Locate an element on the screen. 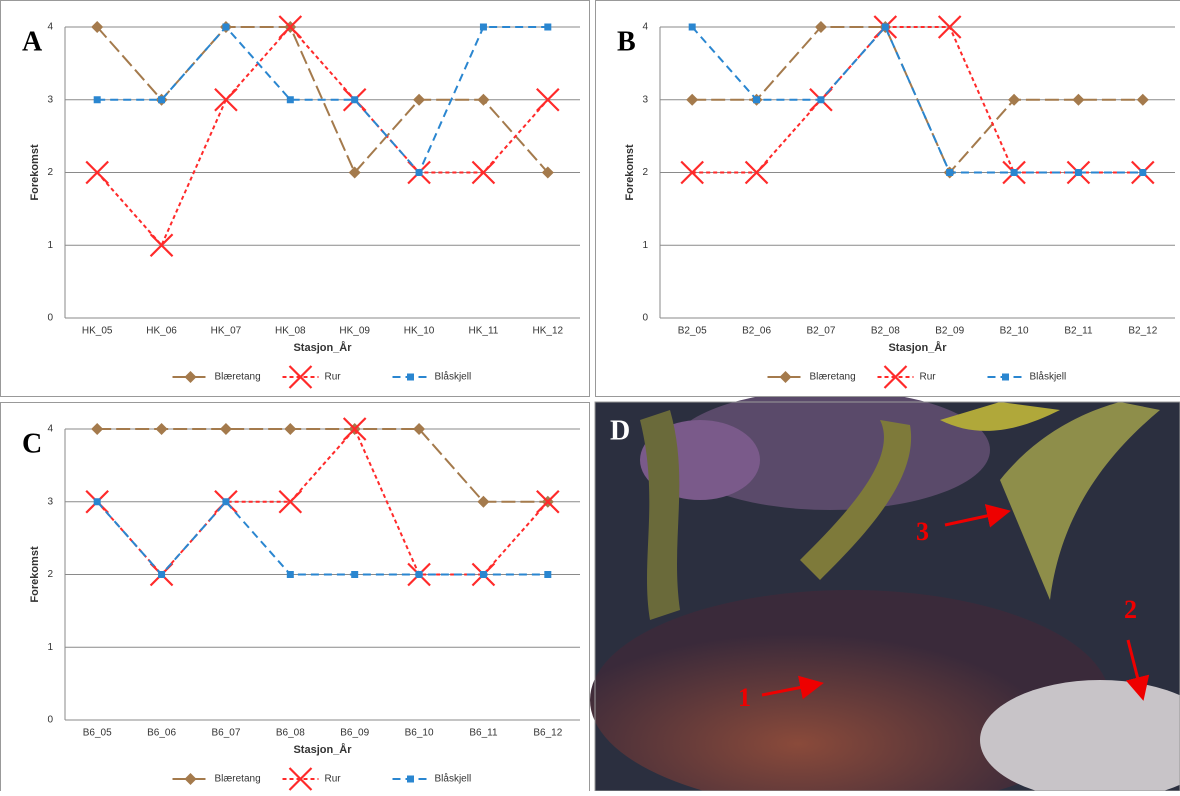 The width and height of the screenshot is (1180, 796). annotation: 1 is located at coordinates (744, 697).